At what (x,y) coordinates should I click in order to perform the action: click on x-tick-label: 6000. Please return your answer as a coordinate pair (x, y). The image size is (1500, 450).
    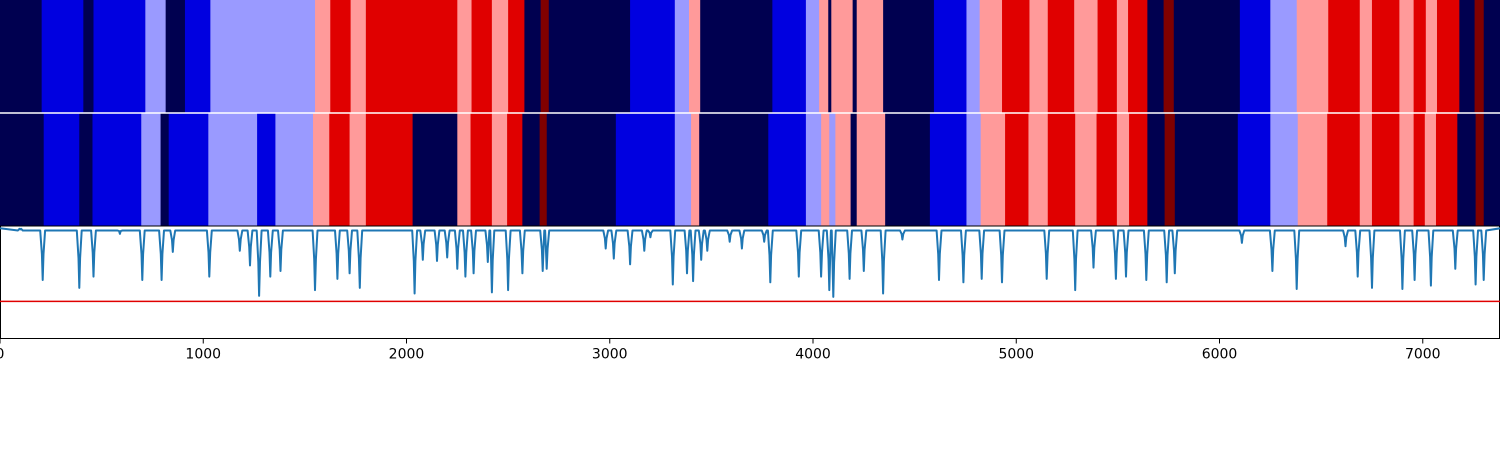
    Looking at the image, I should click on (1220, 355).